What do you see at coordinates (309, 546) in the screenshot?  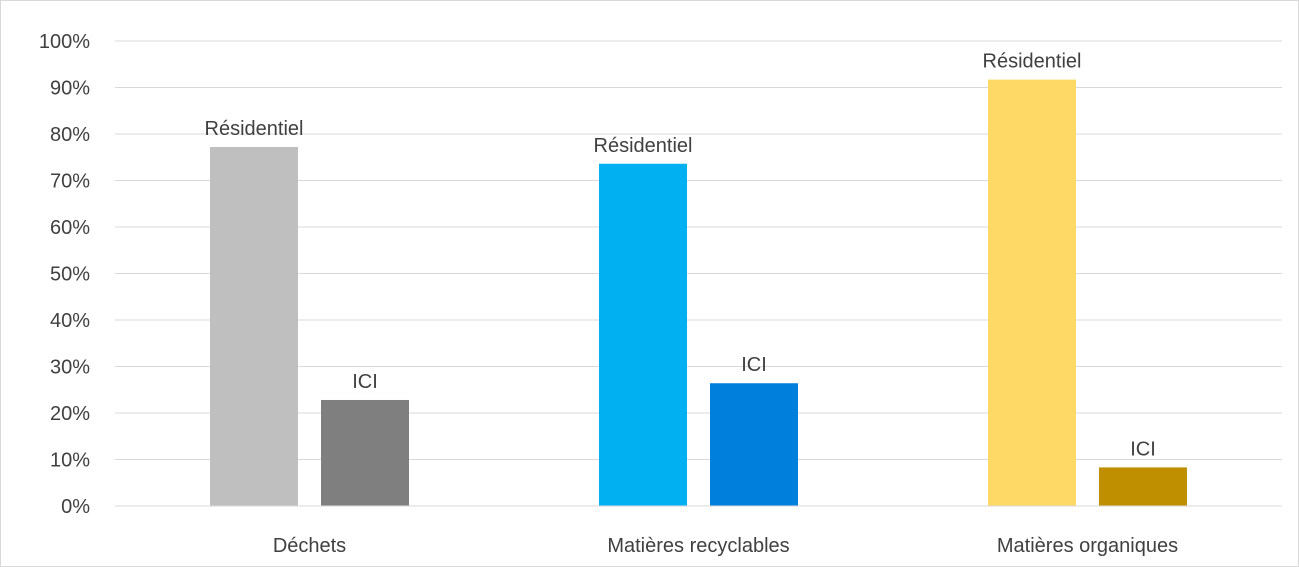 I see `x-category-label: Déchets` at bounding box center [309, 546].